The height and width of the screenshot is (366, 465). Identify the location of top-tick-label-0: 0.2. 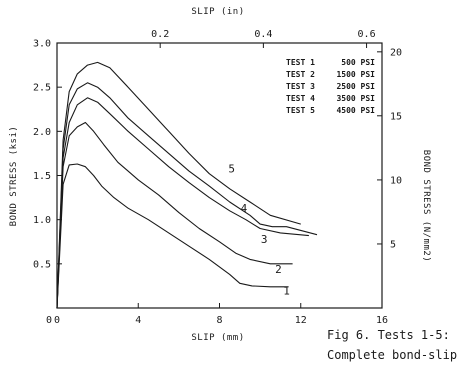
(160, 34).